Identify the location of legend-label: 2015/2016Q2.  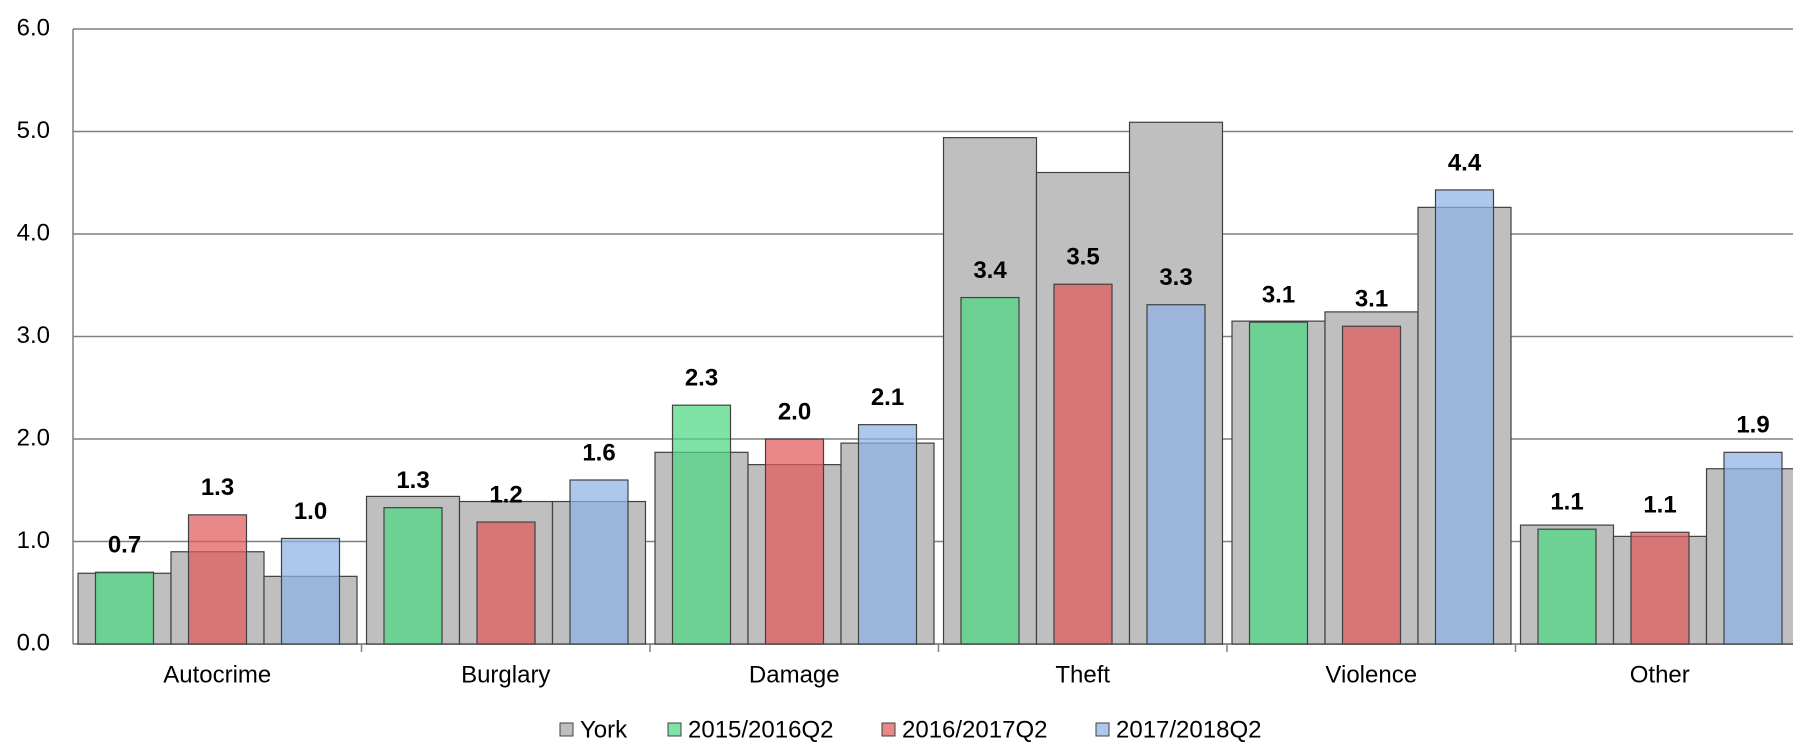
(760, 729).